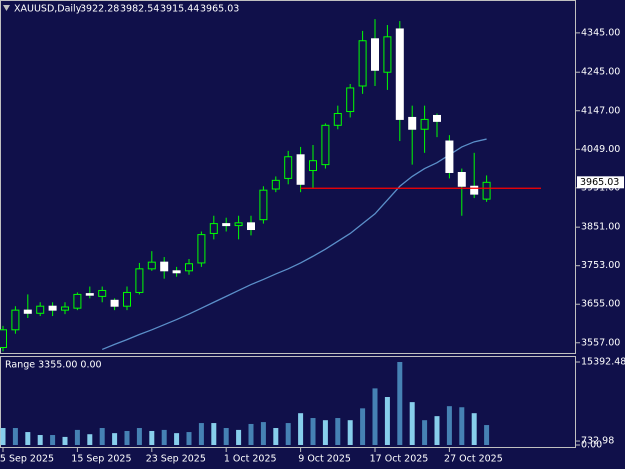 Image resolution: width=625 pixels, height=469 pixels. What do you see at coordinates (250, 459) in the screenshot?
I see `x-tick-label: 1 Oct 2025` at bounding box center [250, 459].